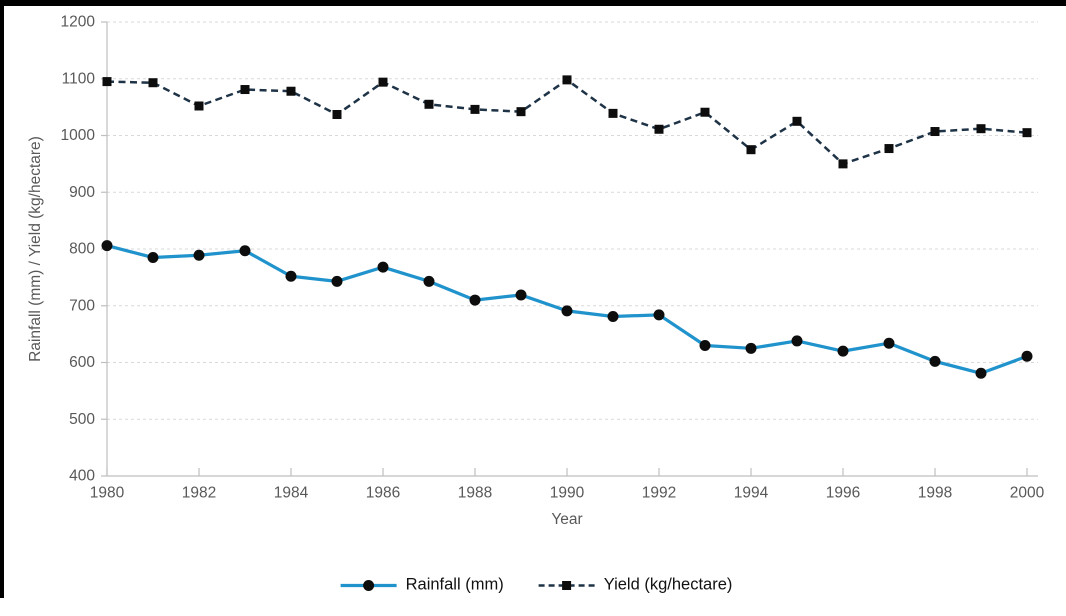 This screenshot has height=616, width=1066. Describe the element at coordinates (383, 493) in the screenshot. I see `x-tick-label-1986: 1986` at that location.